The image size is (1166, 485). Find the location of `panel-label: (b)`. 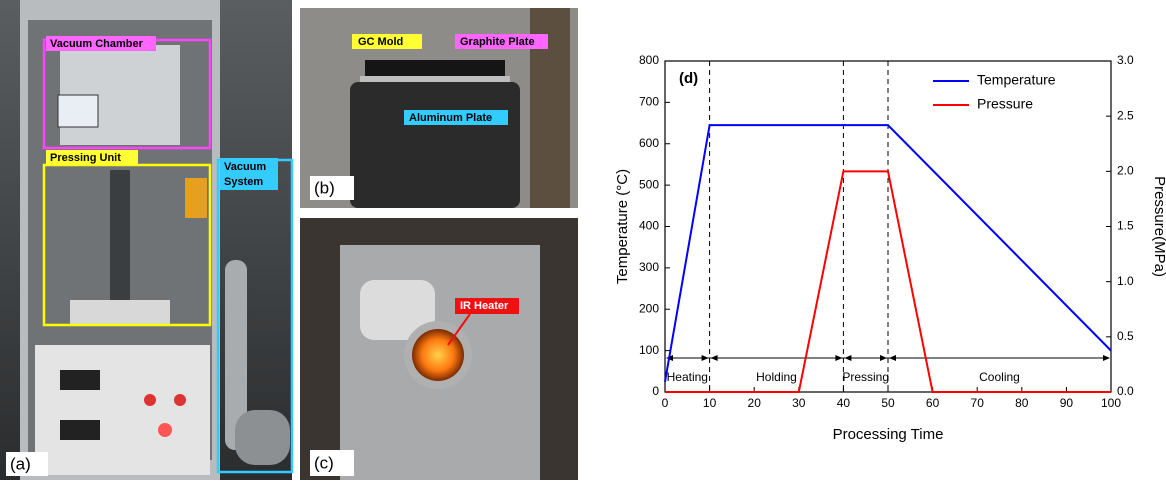

panel-label: (b) is located at coordinates (324, 187).